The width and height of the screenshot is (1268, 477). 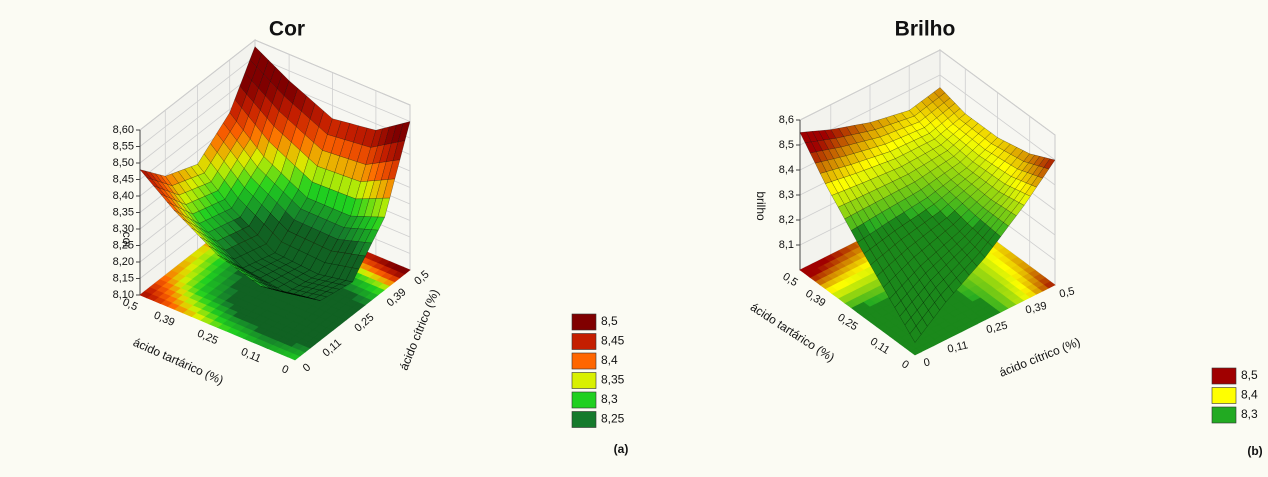 What do you see at coordinates (123, 229) in the screenshot?
I see `z-tick-label: 8,30` at bounding box center [123, 229].